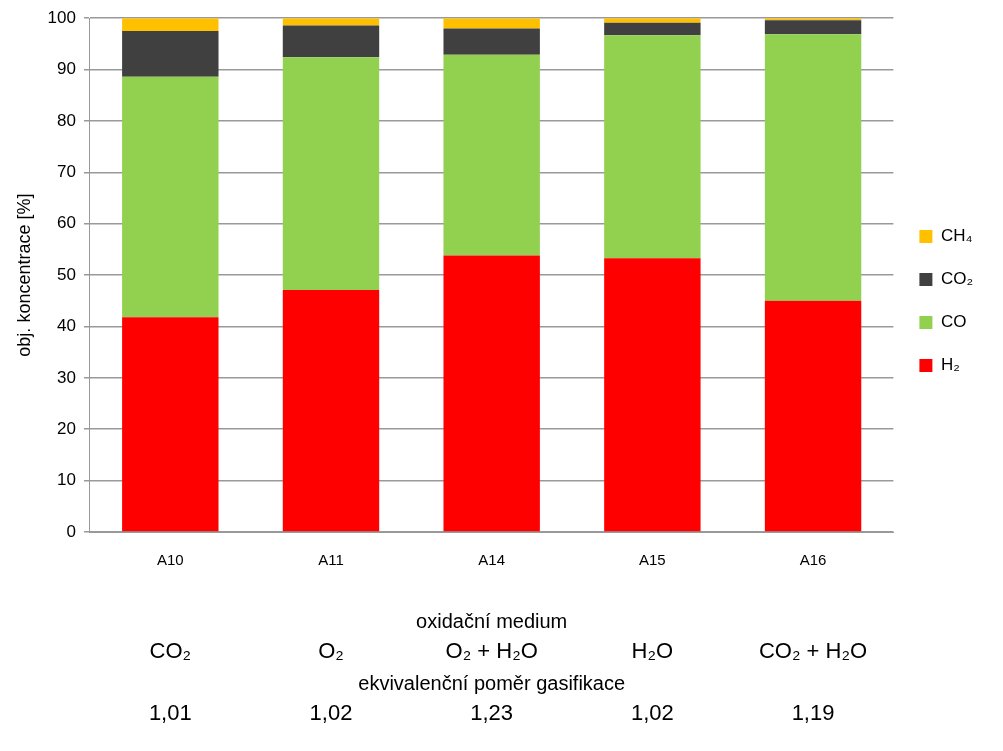 This screenshot has width=1003, height=751. Describe the element at coordinates (71, 531) in the screenshot. I see `y-tick-label: 0` at that location.